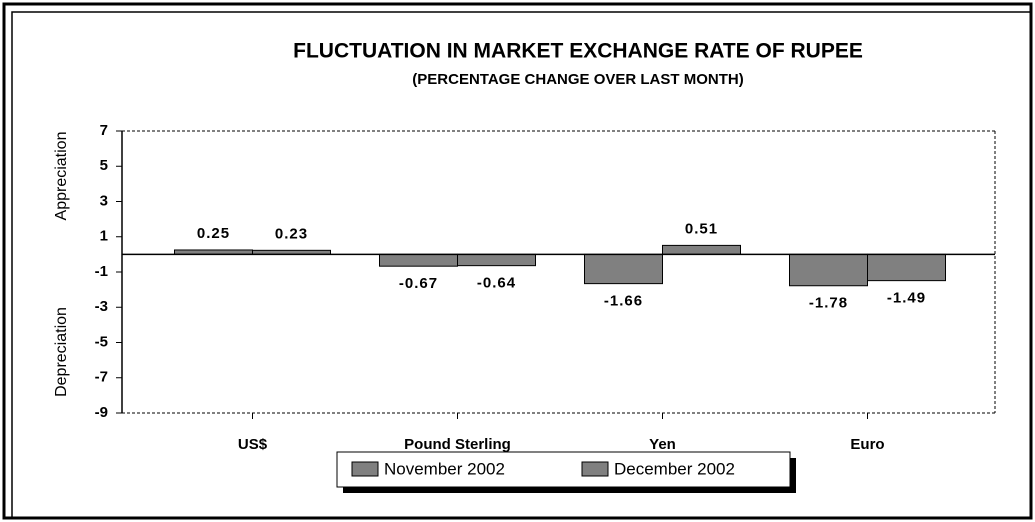 This screenshot has width=1035, height=522. I want to click on y-tick-label: -3, so click(101, 306).